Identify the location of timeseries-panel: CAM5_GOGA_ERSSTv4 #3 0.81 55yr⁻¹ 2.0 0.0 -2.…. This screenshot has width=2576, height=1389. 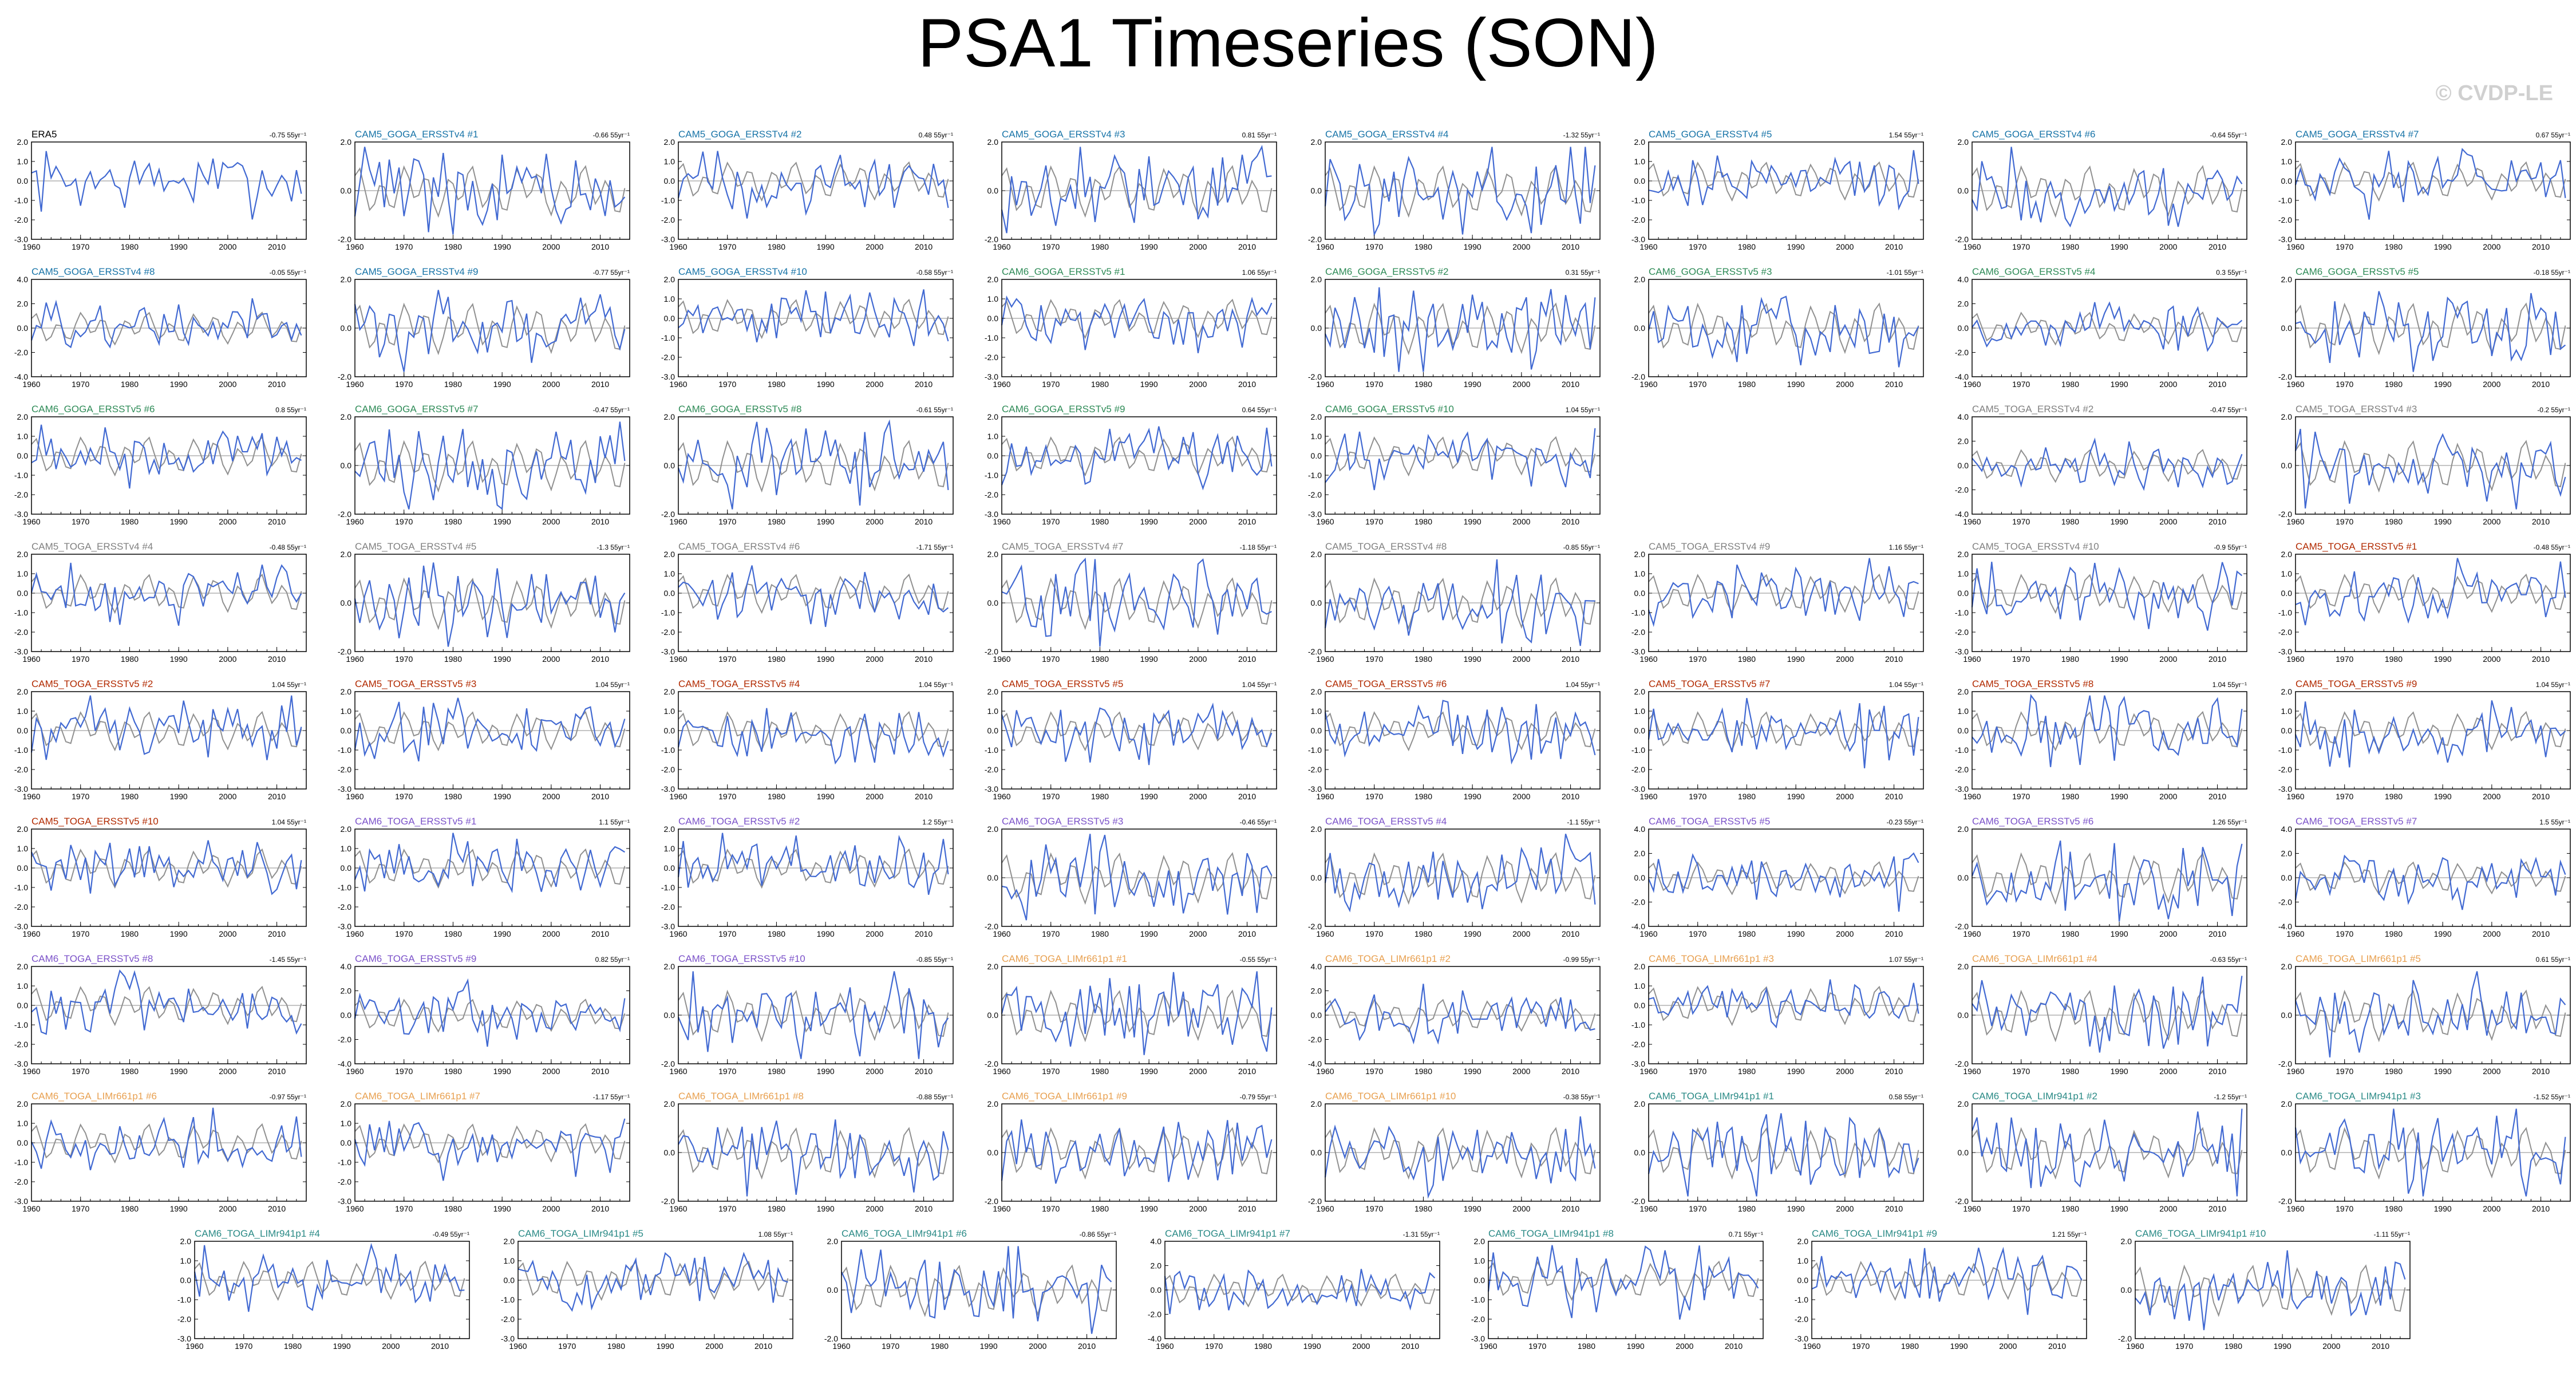
(1127, 192).